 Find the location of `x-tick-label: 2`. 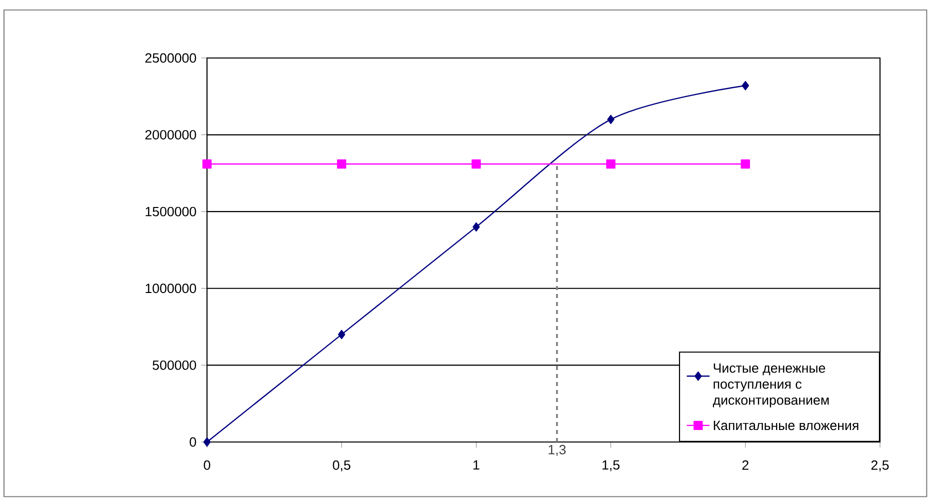

x-tick-label: 2 is located at coordinates (745, 465).